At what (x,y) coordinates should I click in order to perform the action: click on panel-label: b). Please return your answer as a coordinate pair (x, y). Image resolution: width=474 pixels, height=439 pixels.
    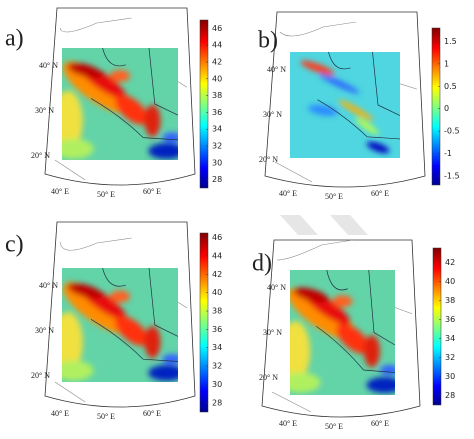
    Looking at the image, I should click on (268, 41).